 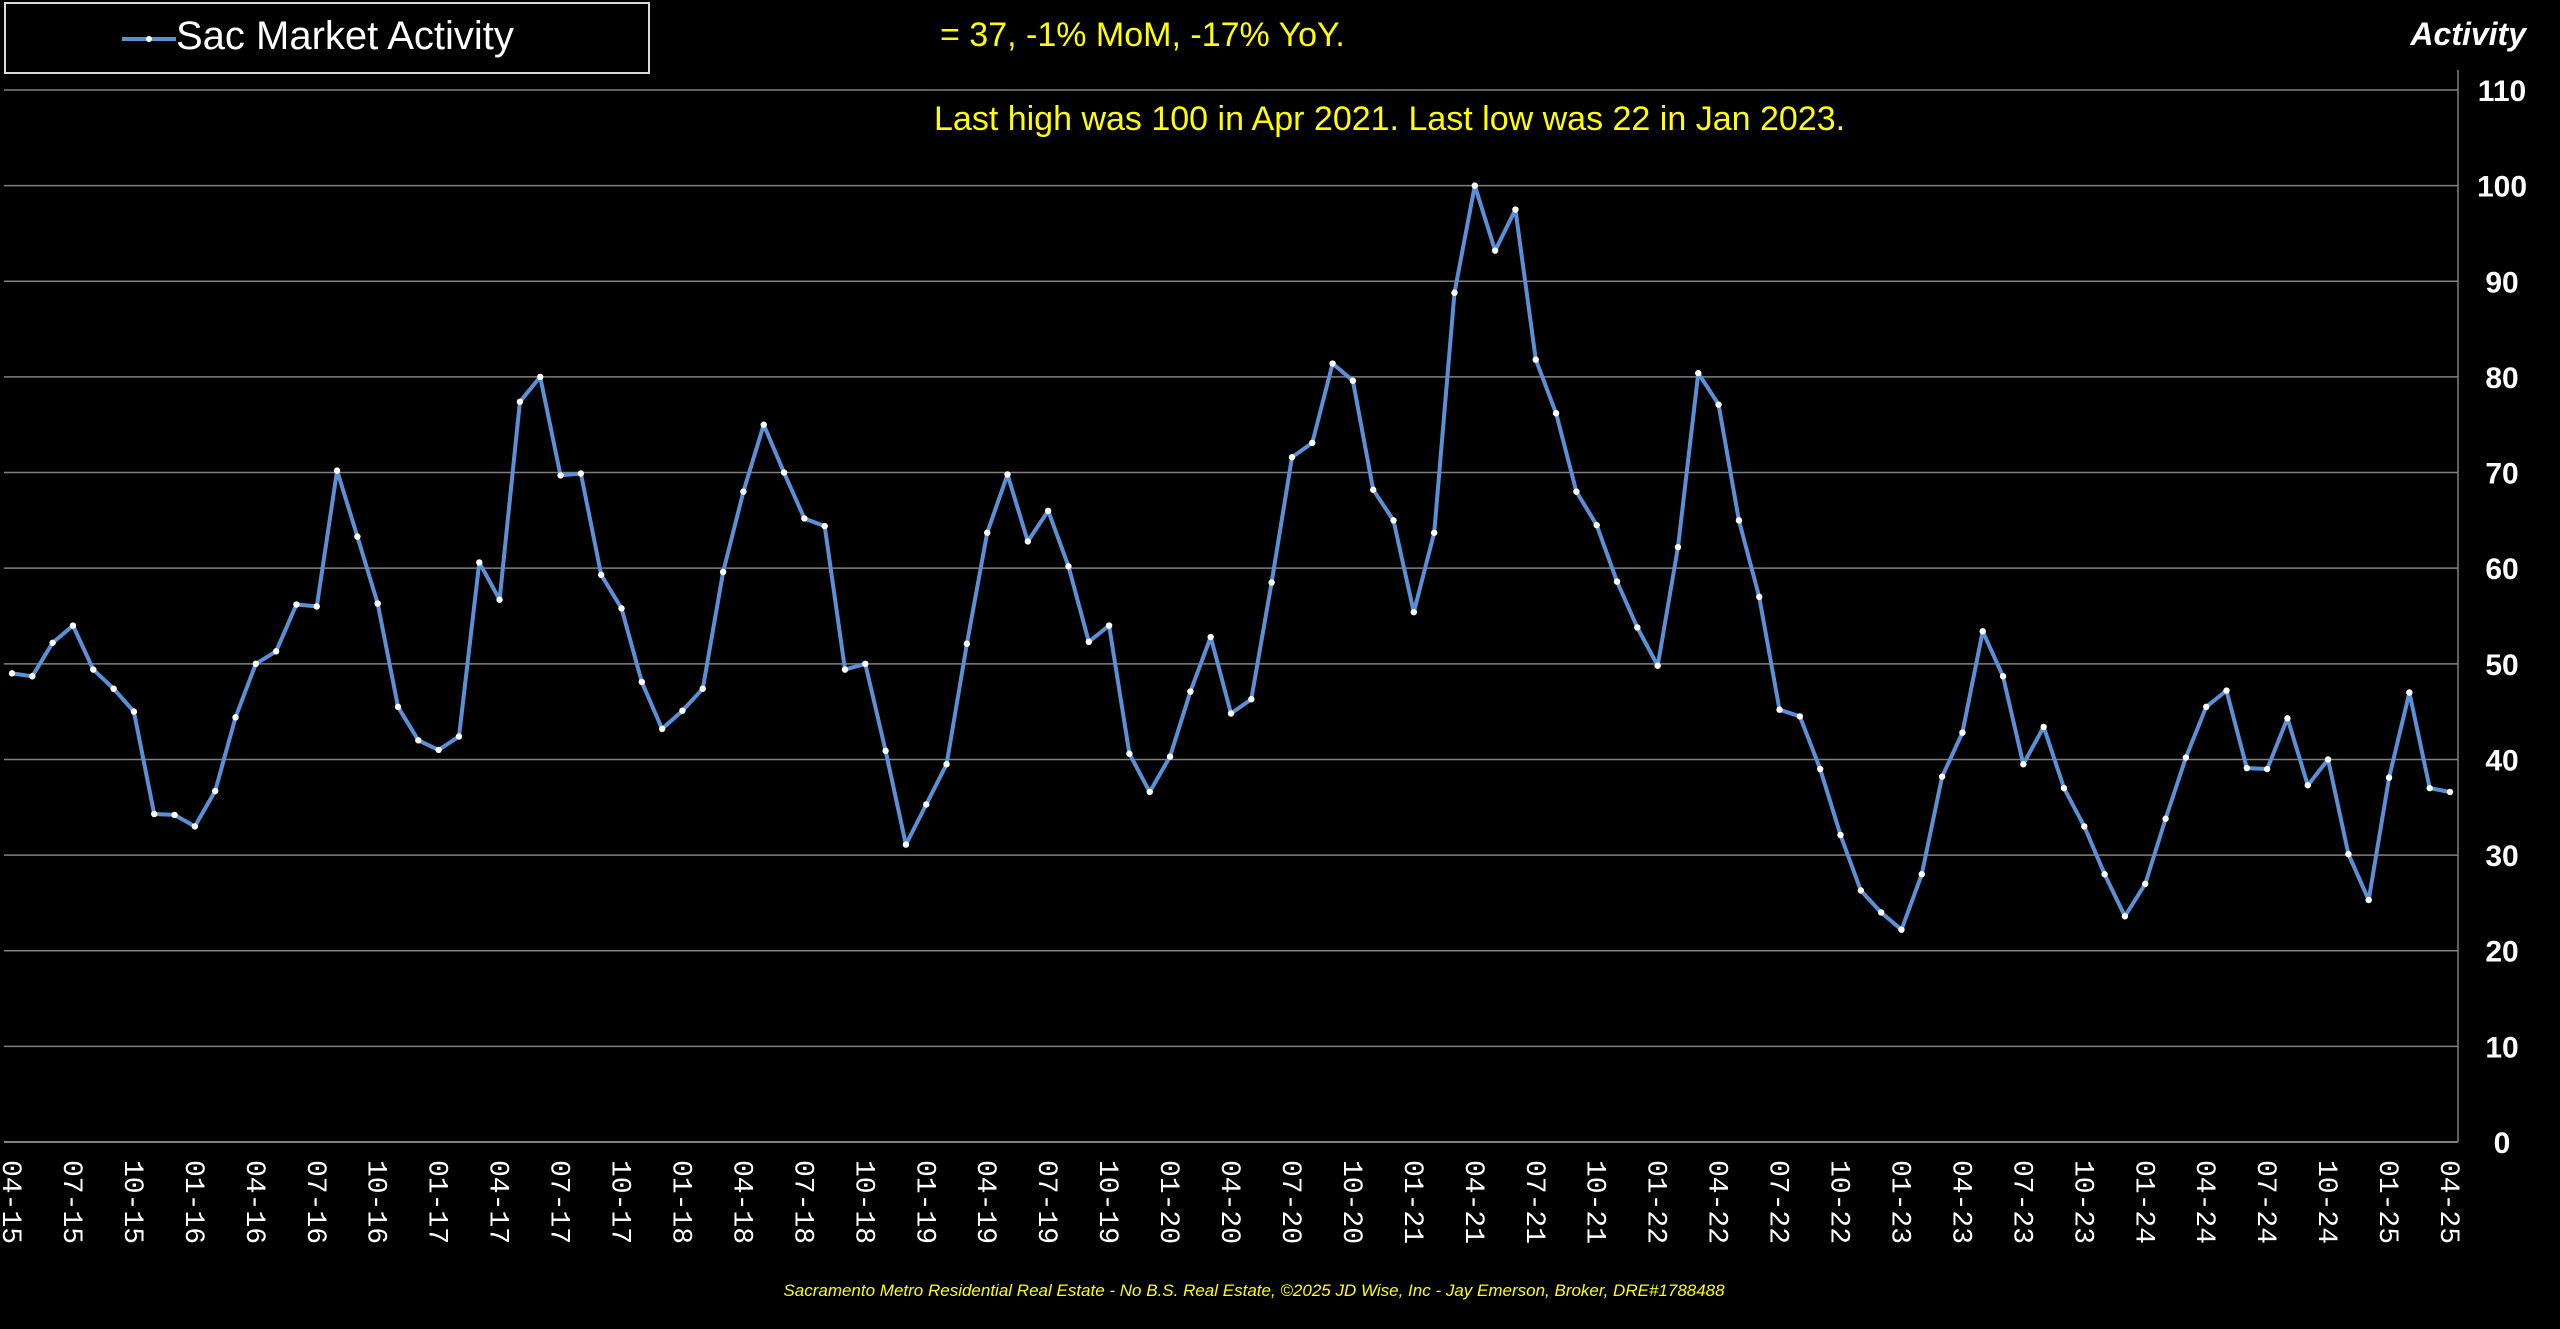 I want to click on x-tick-label: 07-23, so click(x=2020, y=1202).